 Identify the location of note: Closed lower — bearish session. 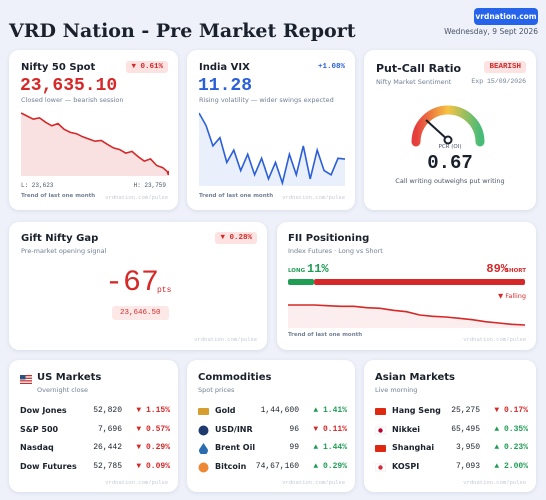
(72, 100).